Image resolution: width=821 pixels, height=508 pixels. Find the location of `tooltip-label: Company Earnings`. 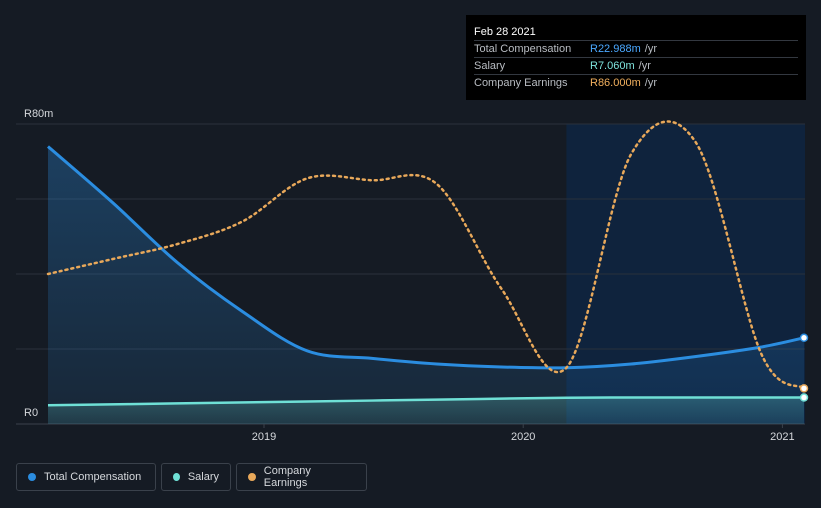

tooltip-label: Company Earnings is located at coordinates (521, 83).